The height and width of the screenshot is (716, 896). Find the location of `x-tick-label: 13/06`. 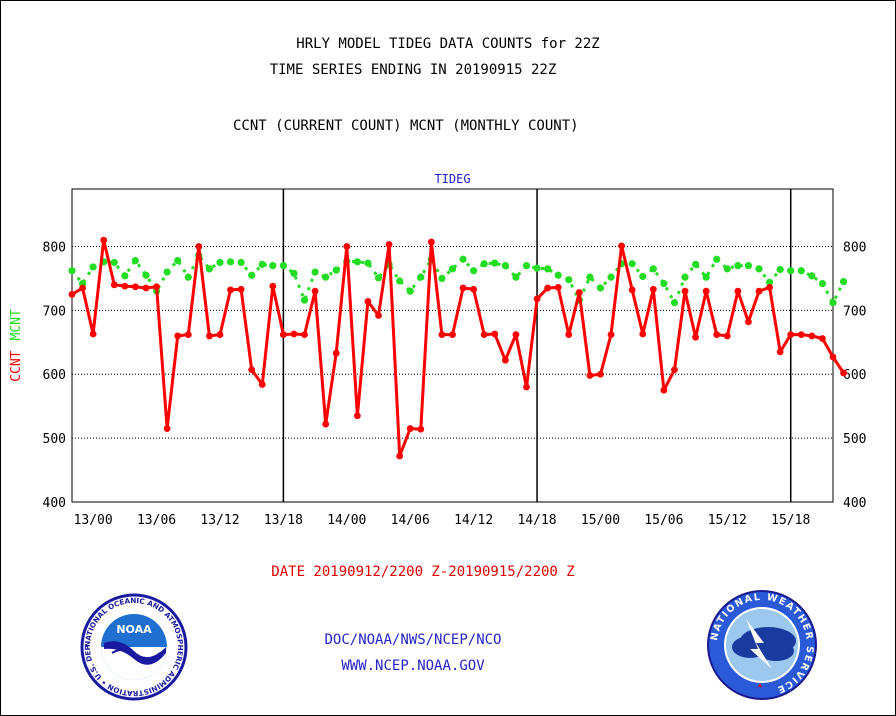

x-tick-label: 13/06 is located at coordinates (156, 520).